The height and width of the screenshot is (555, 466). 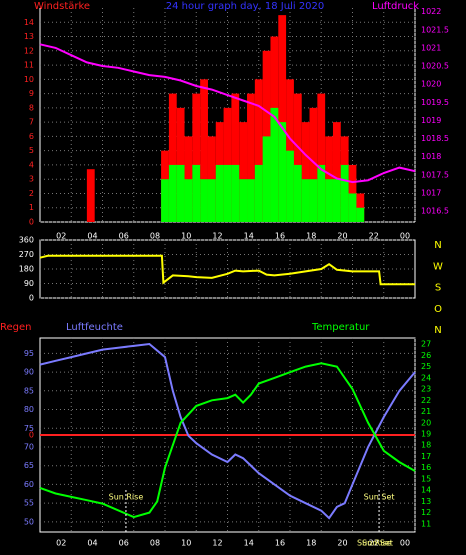 I want to click on bottom-annotation: Sun Set, so click(x=377, y=543).